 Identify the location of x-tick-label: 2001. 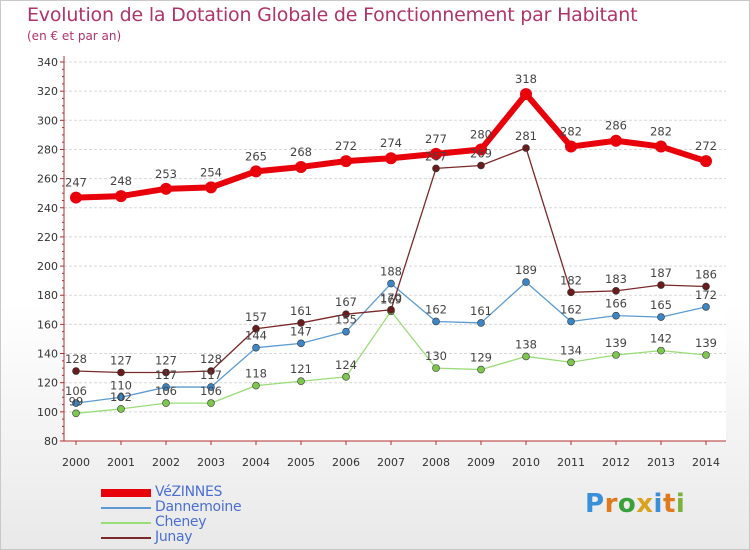
(121, 462).